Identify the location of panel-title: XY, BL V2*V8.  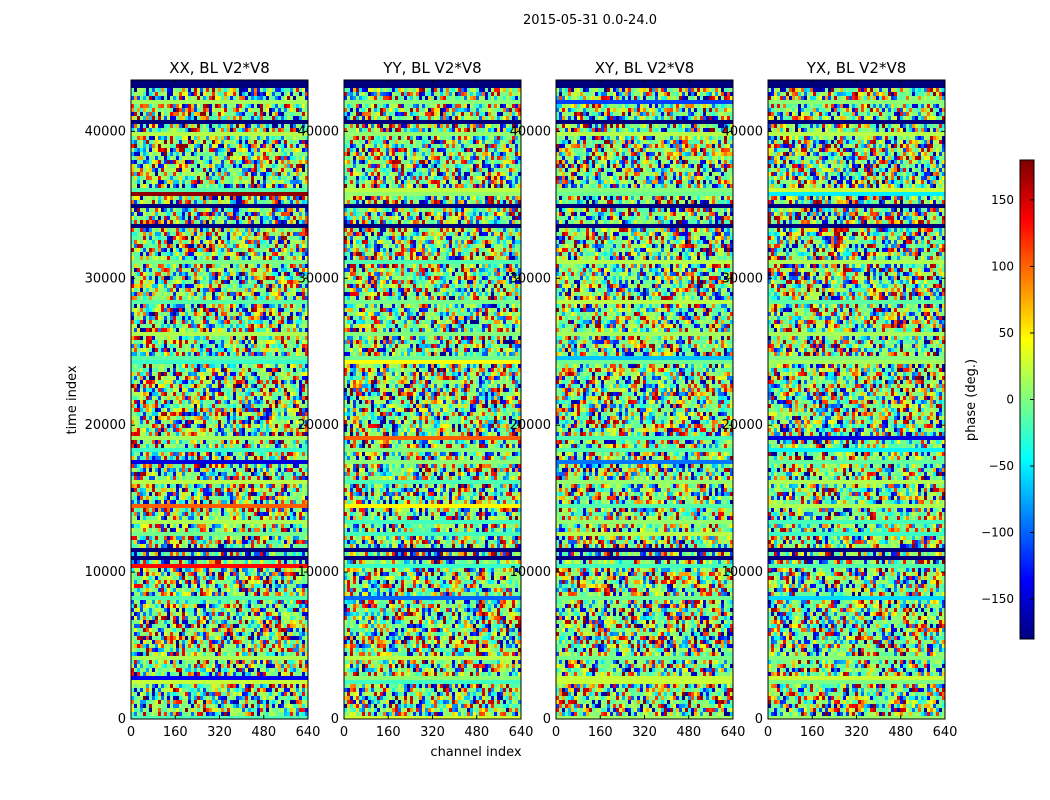
(645, 68).